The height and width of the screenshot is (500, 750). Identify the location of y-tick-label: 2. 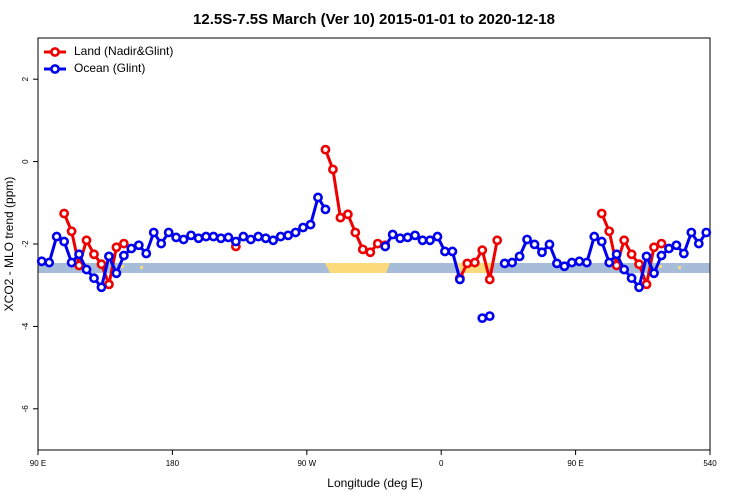
(25, 78).